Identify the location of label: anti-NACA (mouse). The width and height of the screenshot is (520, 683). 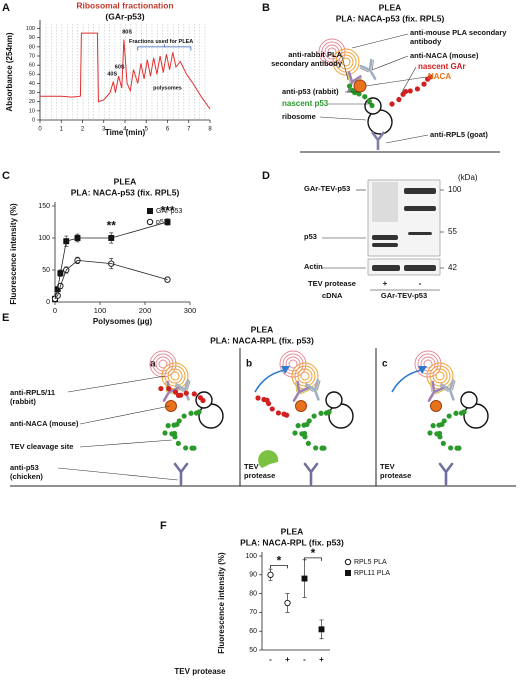
(44, 423).